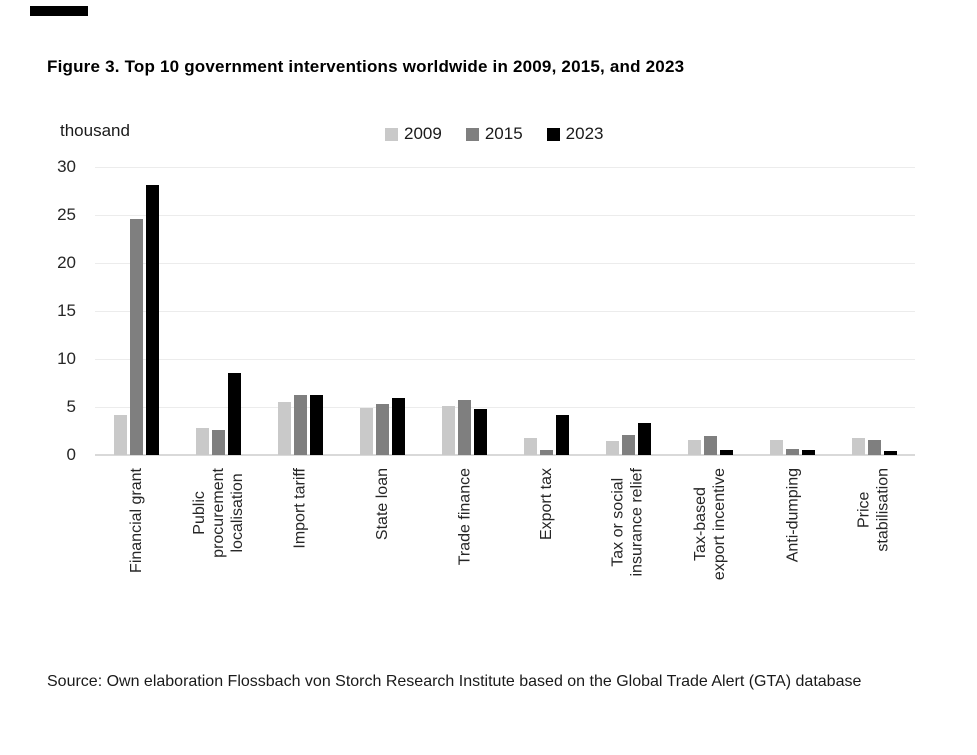 The height and width of the screenshot is (755, 977). What do you see at coordinates (66, 358) in the screenshot?
I see `y-axis-tick-label-10: 10` at bounding box center [66, 358].